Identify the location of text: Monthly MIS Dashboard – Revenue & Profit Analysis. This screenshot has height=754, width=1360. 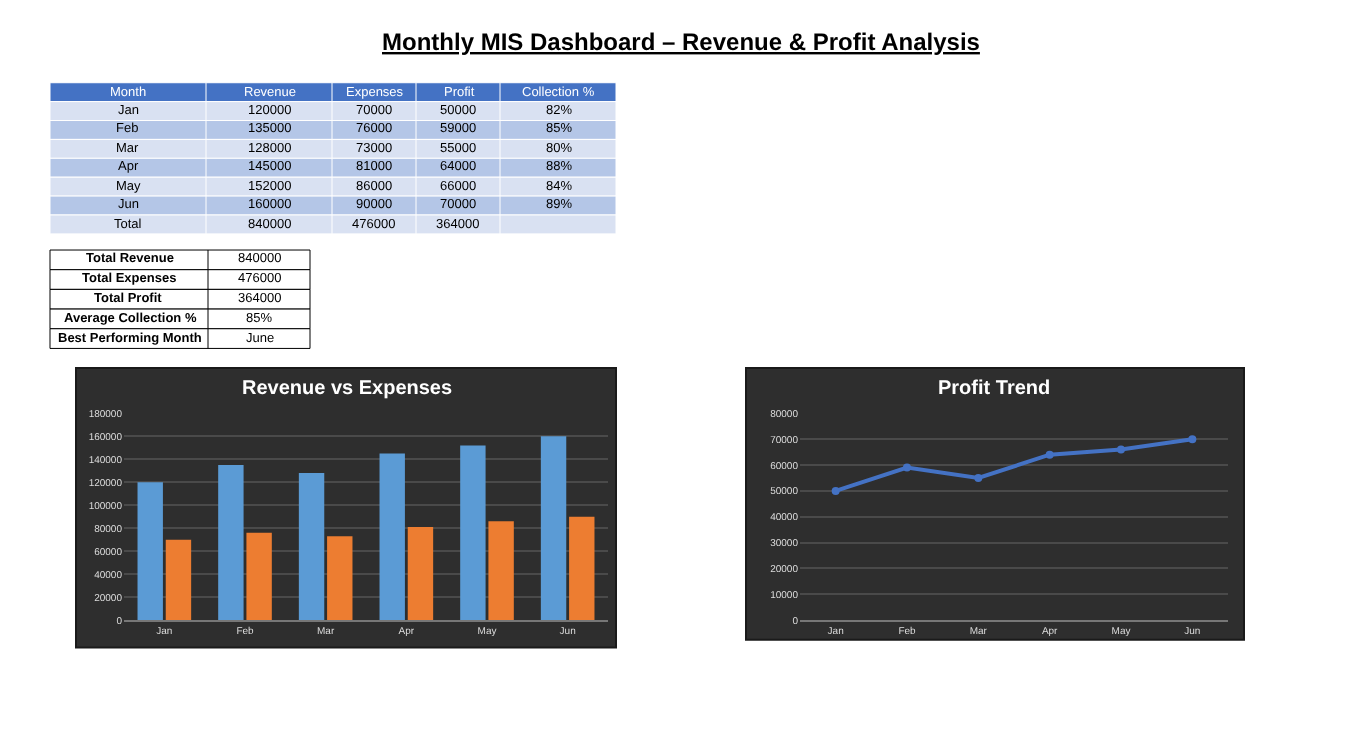
(681, 42).